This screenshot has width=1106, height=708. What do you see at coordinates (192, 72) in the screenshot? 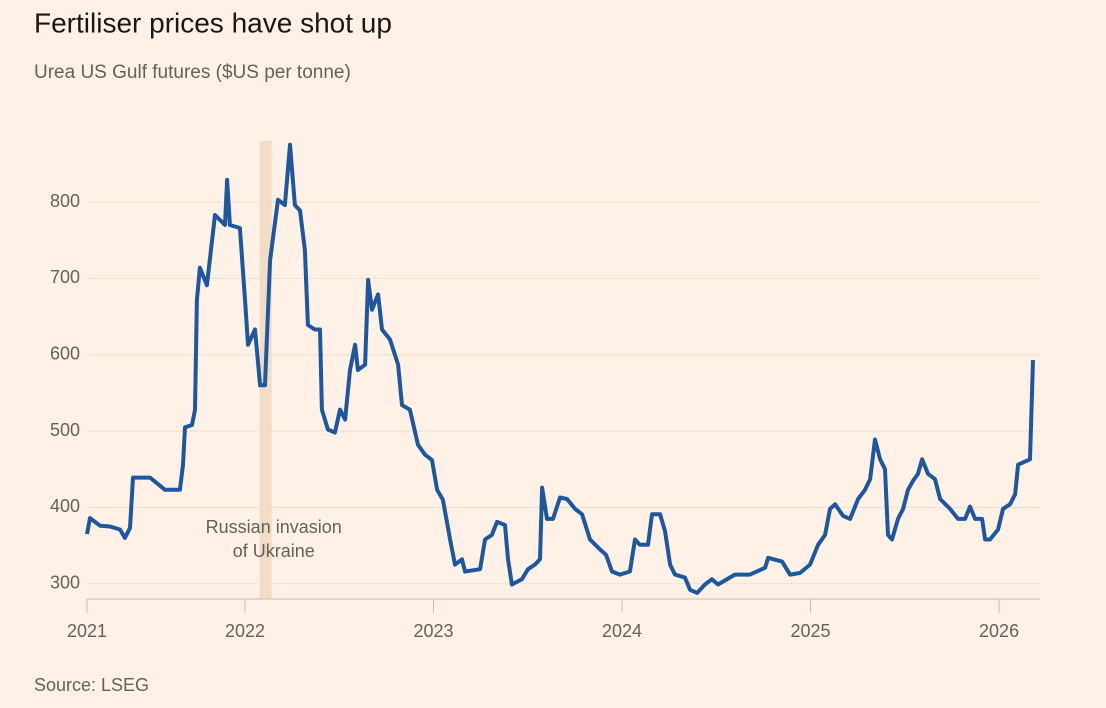
I see `chart-subtitle: Urea US Gulf futures ($US per tonne)` at bounding box center [192, 72].